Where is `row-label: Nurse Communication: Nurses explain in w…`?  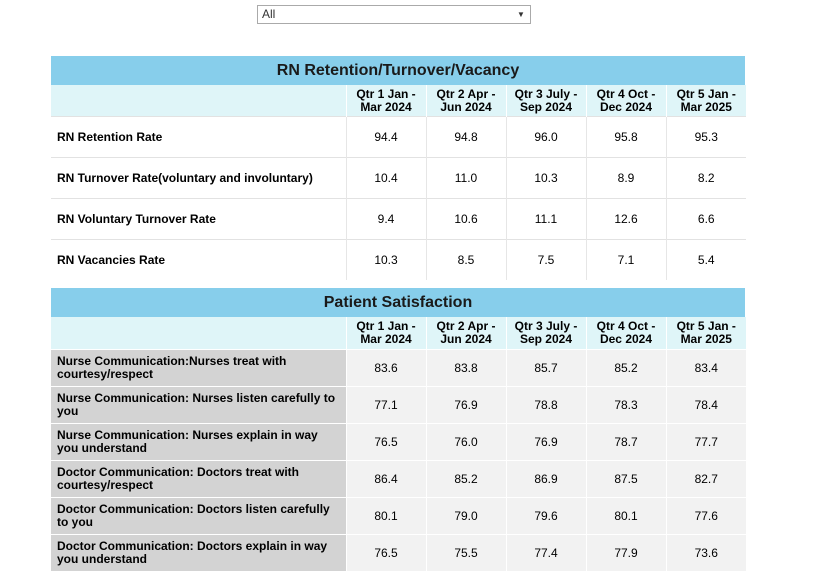 row-label: Nurse Communication: Nurses explain in w… is located at coordinates (198, 442).